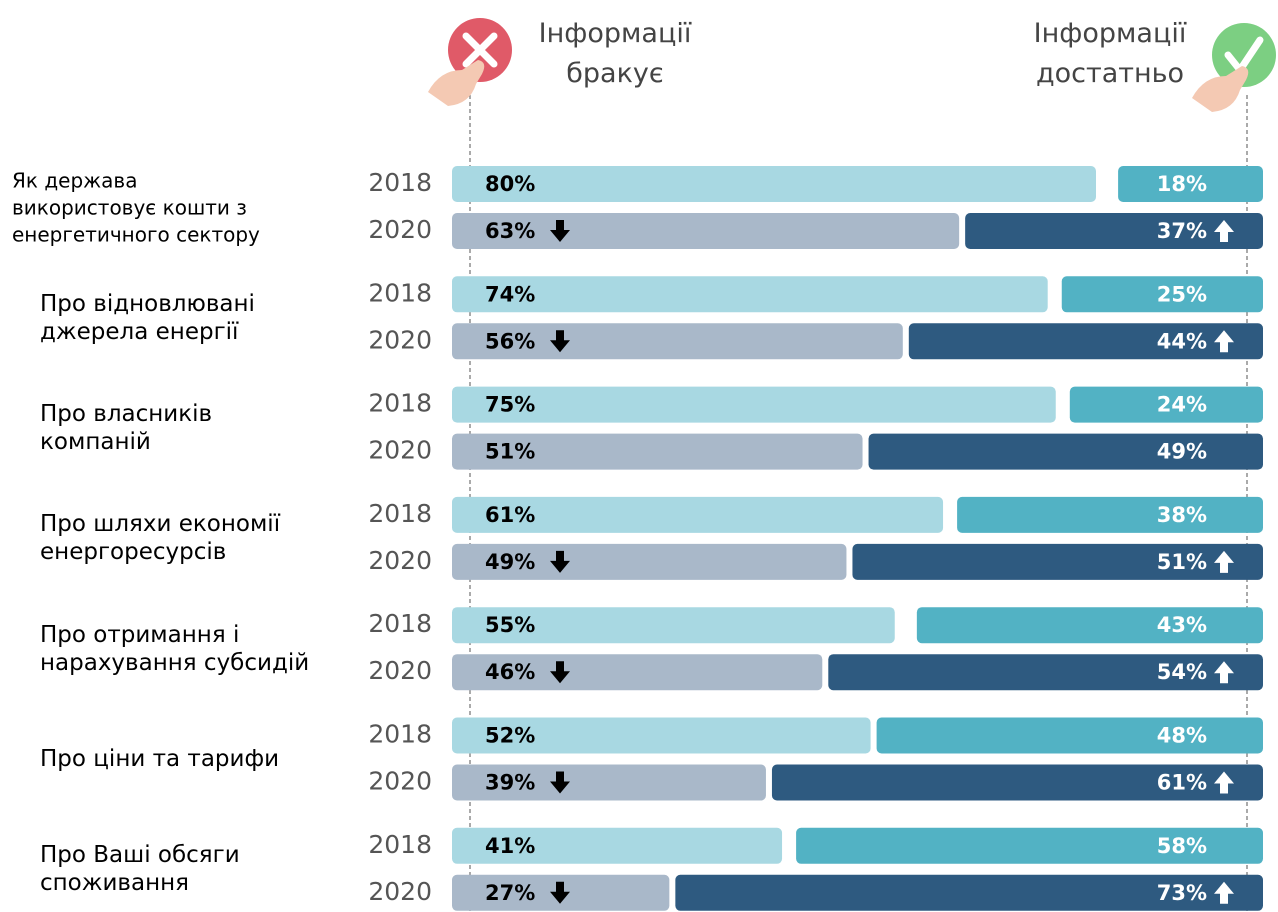 The width and height of the screenshot is (1278, 912). I want to click on value-label: 39%, so click(510, 783).